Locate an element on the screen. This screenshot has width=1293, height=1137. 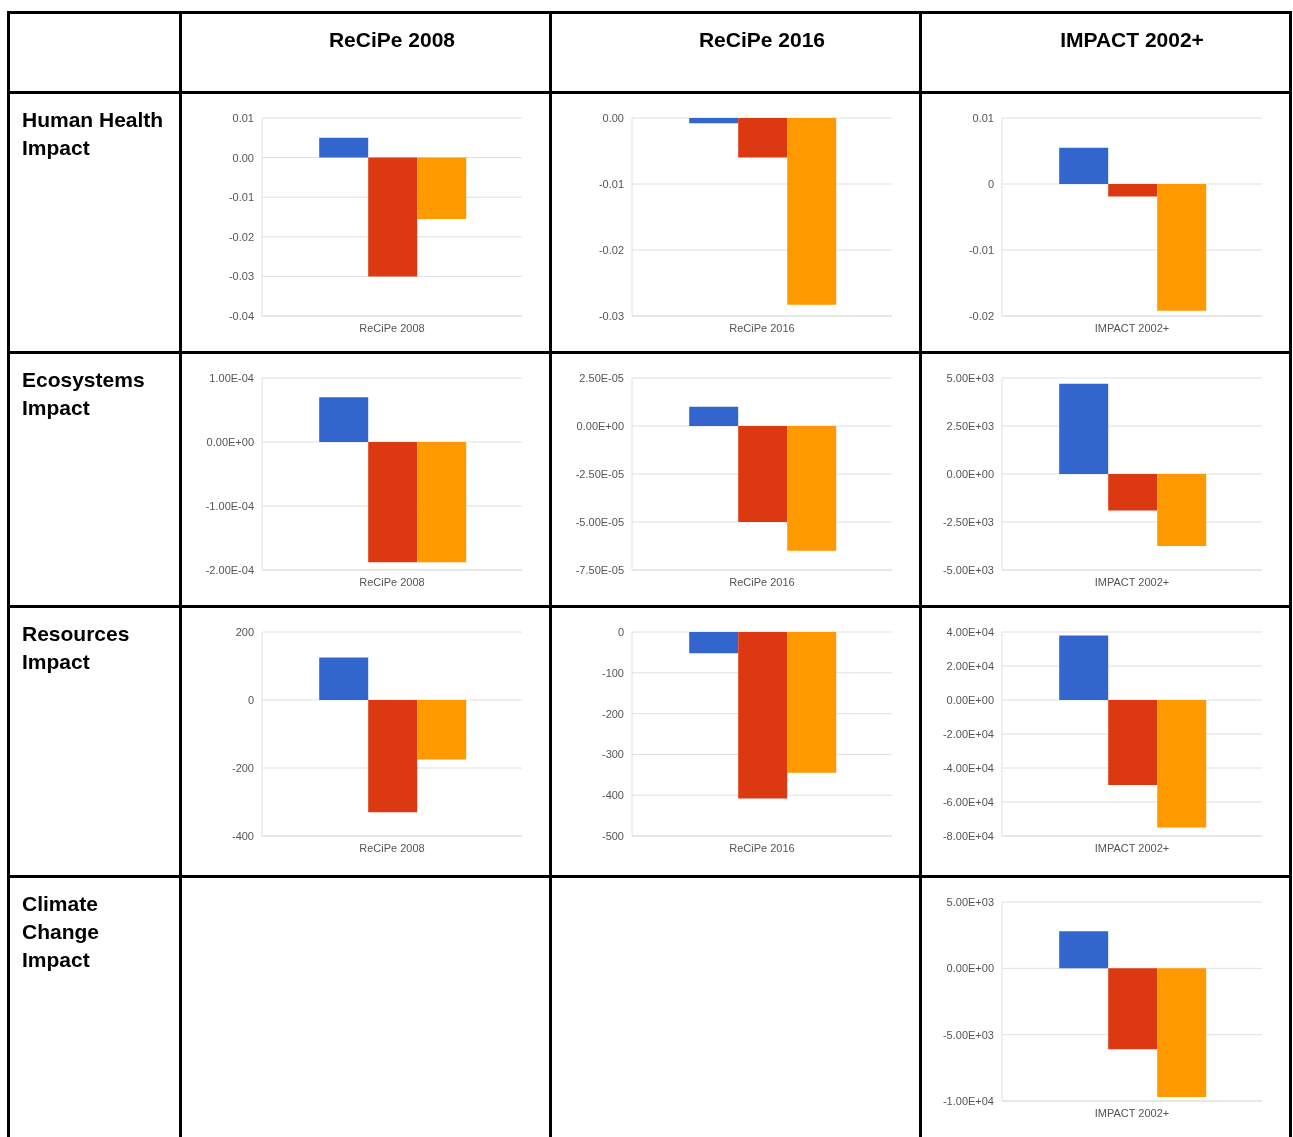
text: Climate Change Impact is located at coordinates (61, 932).